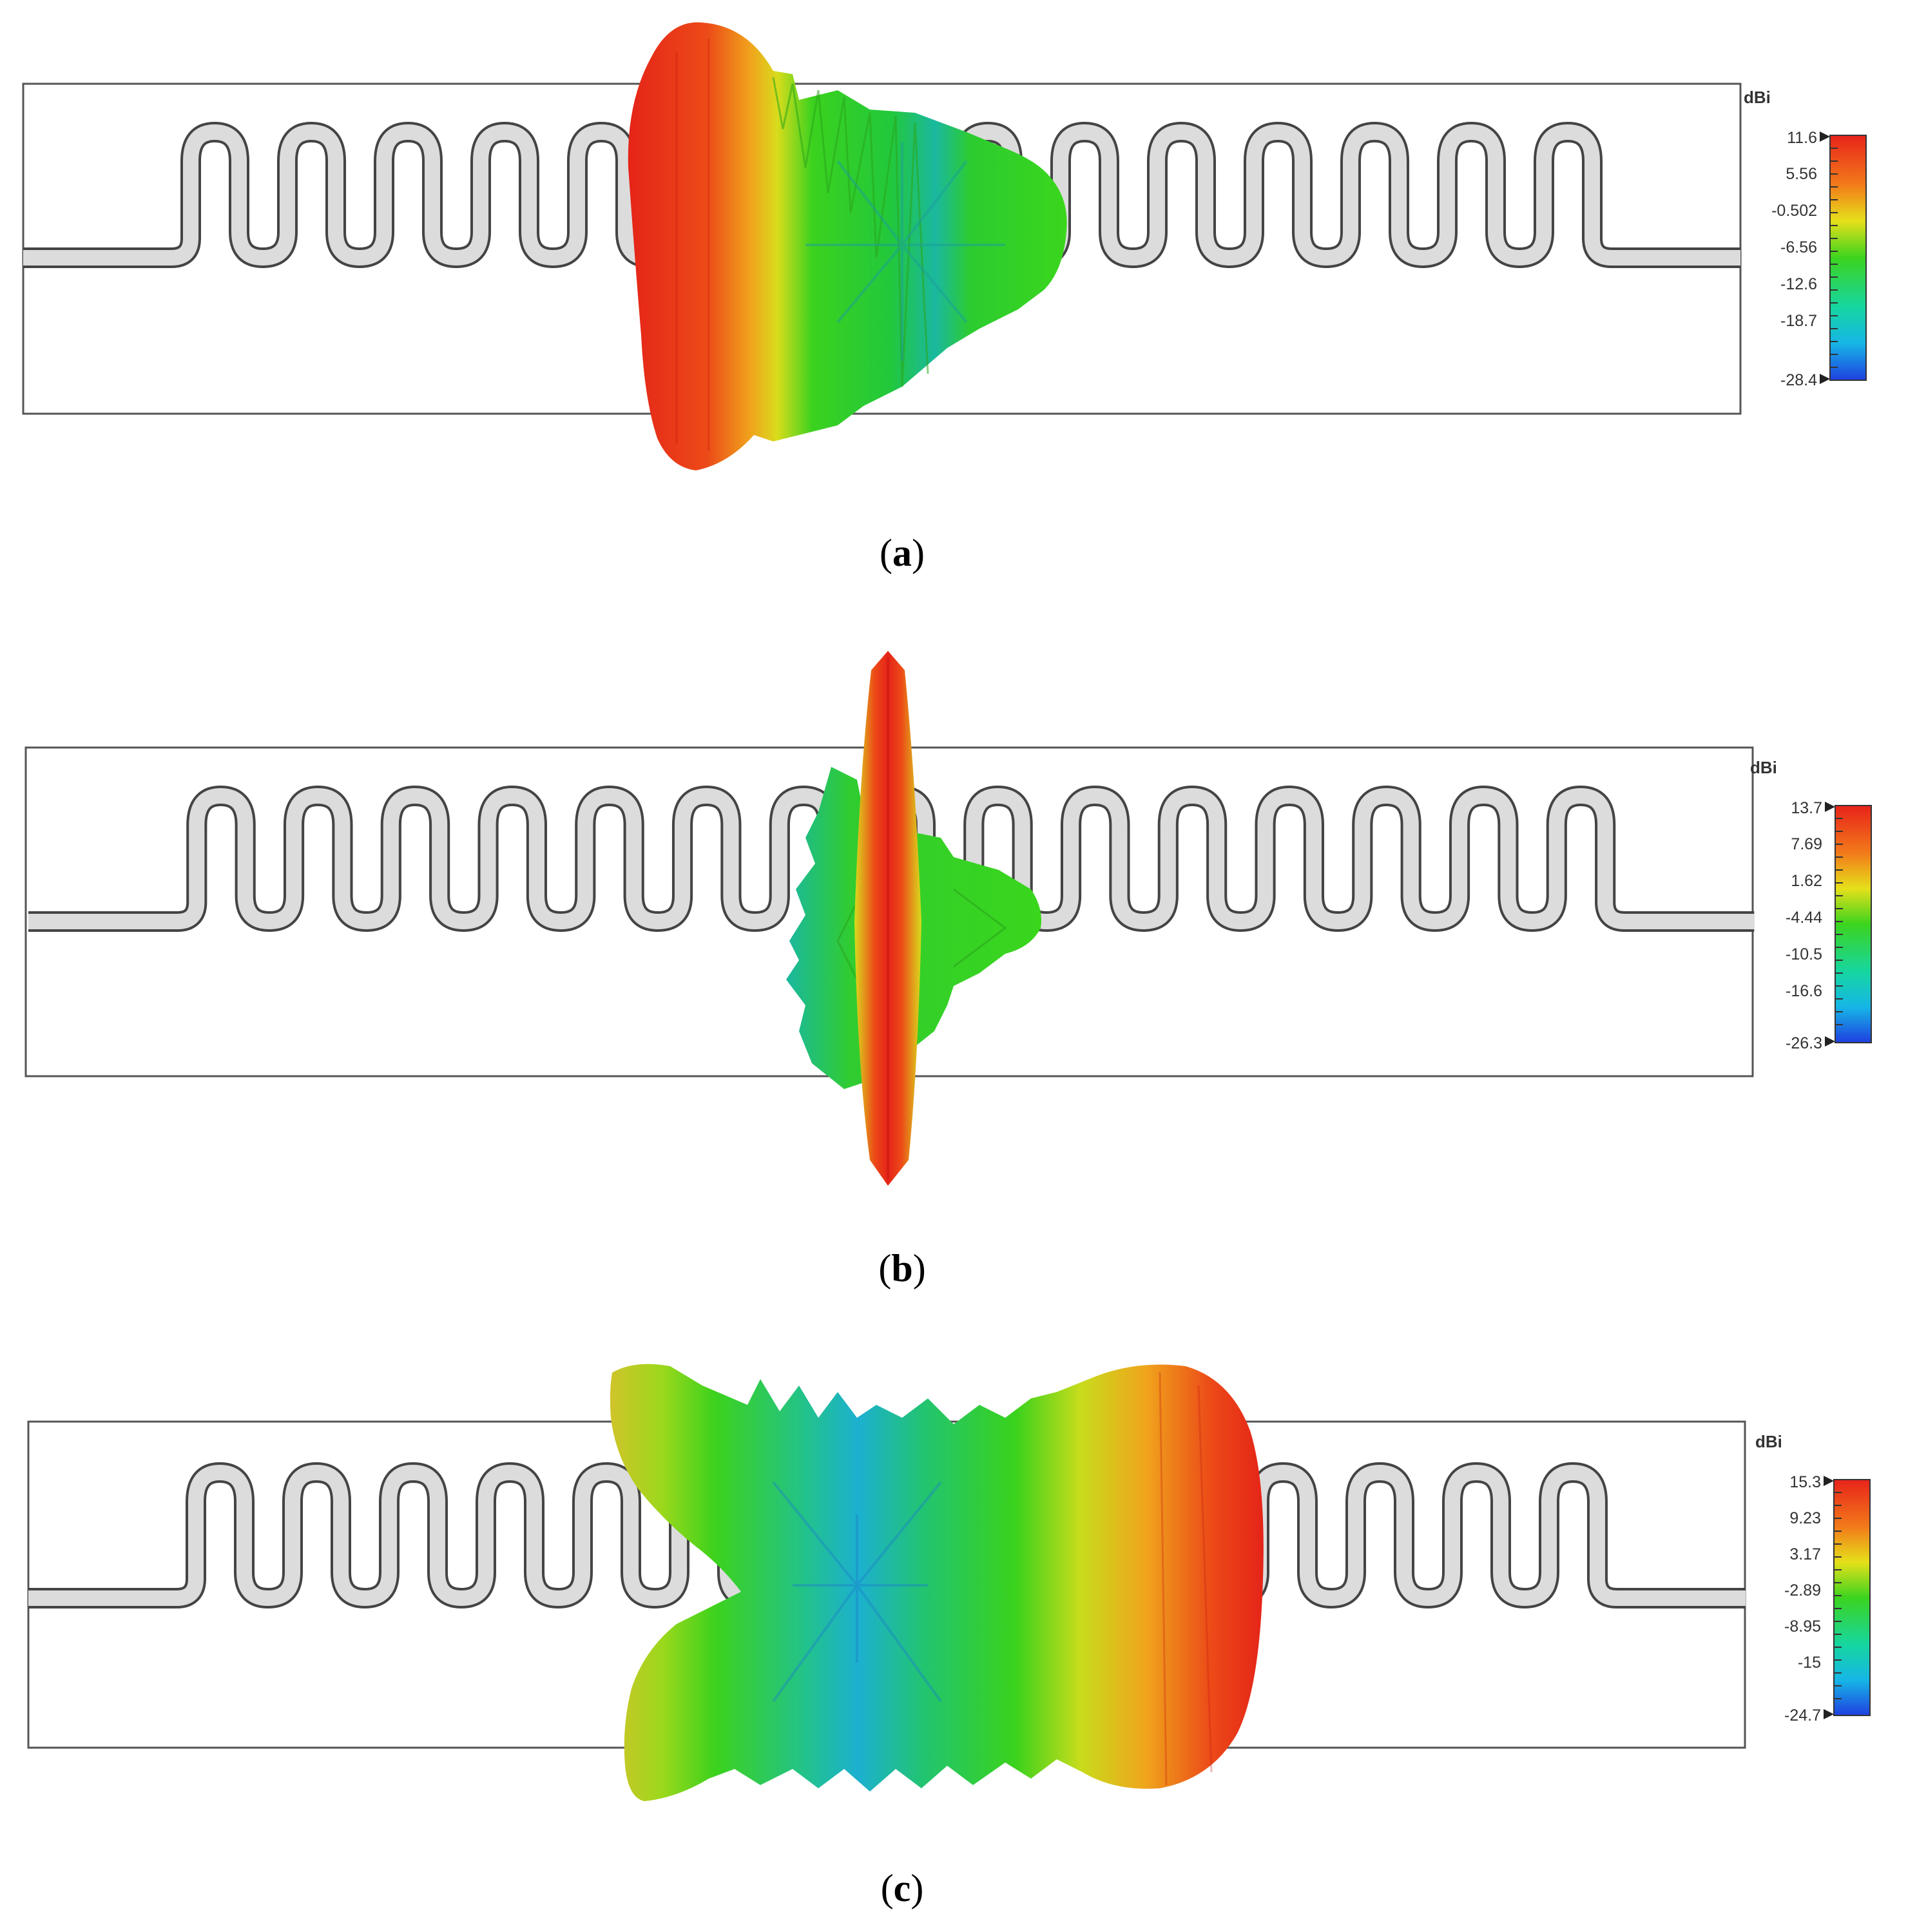 Image resolution: width=1917 pixels, height=1932 pixels. I want to click on caption-a: (a), so click(903, 553).